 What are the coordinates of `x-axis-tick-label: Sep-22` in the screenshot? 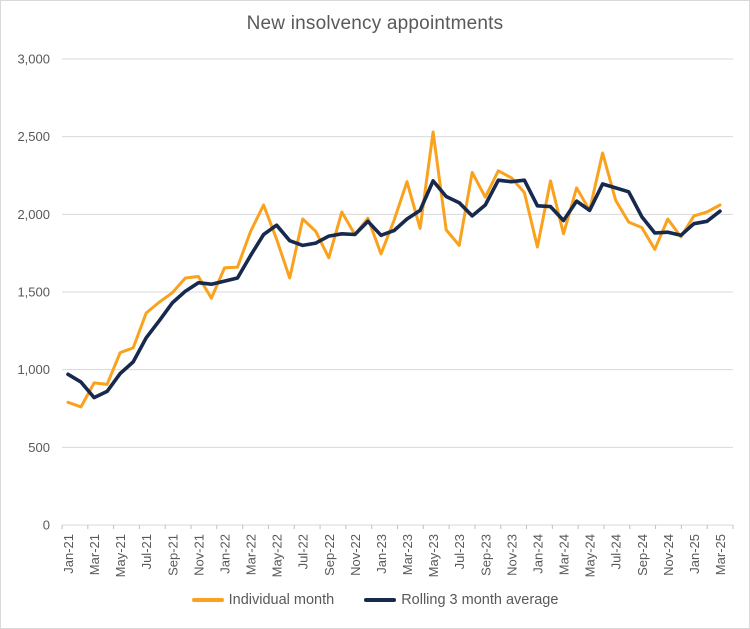 It's located at (329, 555).